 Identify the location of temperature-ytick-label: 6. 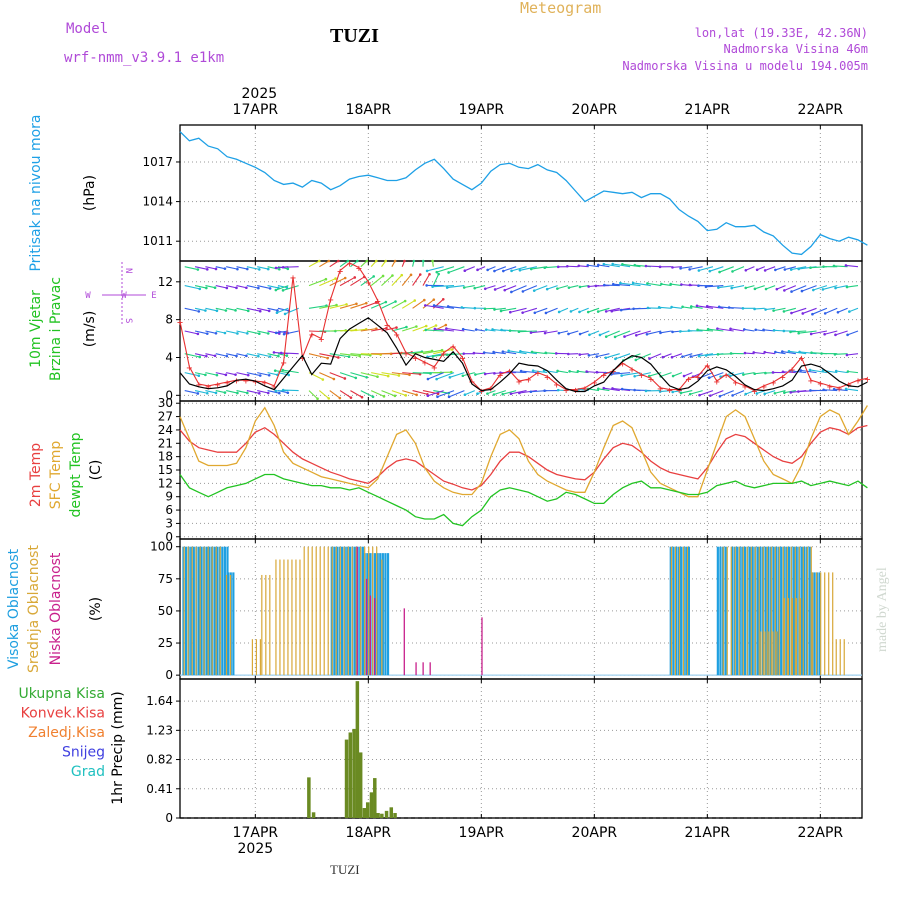
(169, 510).